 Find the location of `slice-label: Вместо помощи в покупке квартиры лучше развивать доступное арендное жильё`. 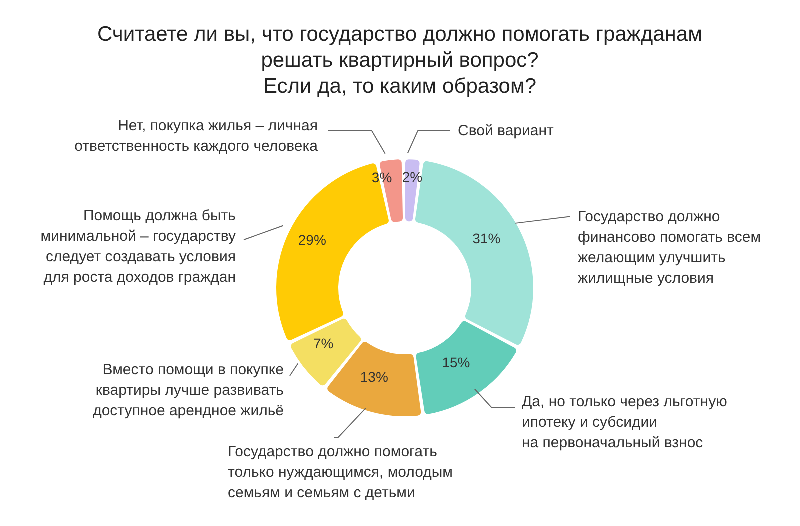

slice-label: Вместо помощи в покупке квартиры лучше развивать доступное арендное жильё is located at coordinates (188, 391).